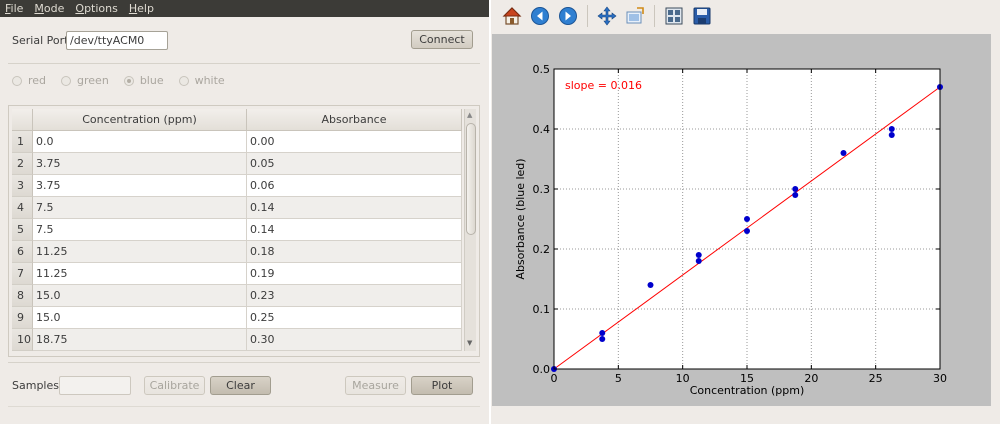 This screenshot has width=1000, height=424. What do you see at coordinates (745, 16) in the screenshot?
I see `plot-toolbar` at bounding box center [745, 16].